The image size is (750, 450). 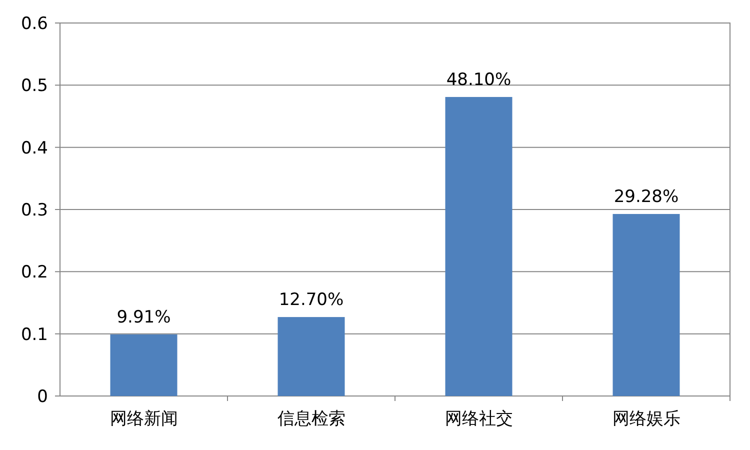 What do you see at coordinates (311, 300) in the screenshot?
I see `data-label: 12.70%` at bounding box center [311, 300].